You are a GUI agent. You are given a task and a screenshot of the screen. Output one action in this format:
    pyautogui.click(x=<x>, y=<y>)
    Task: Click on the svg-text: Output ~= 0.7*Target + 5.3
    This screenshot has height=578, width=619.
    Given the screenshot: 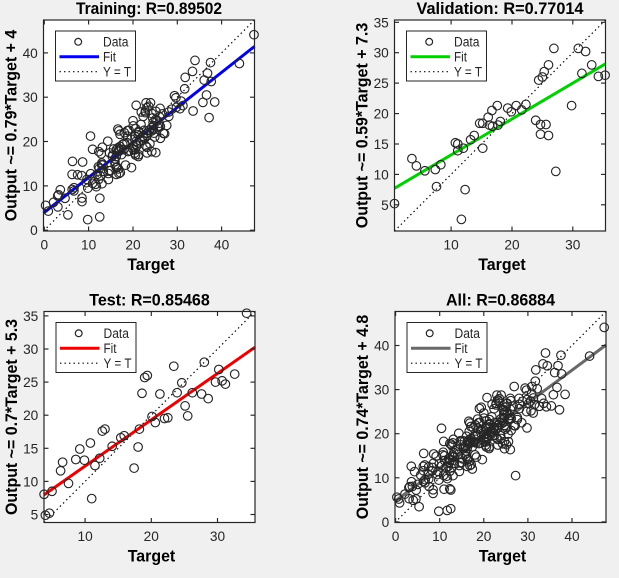 What is the action you would take?
    pyautogui.click(x=12, y=417)
    